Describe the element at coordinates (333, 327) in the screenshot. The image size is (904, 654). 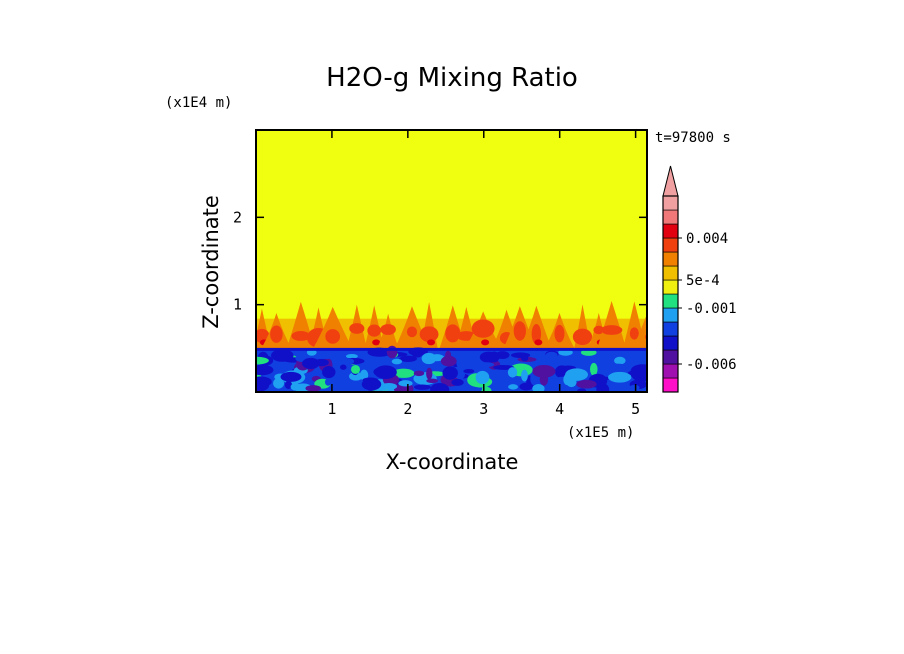
I see `plume-mark` at that location.